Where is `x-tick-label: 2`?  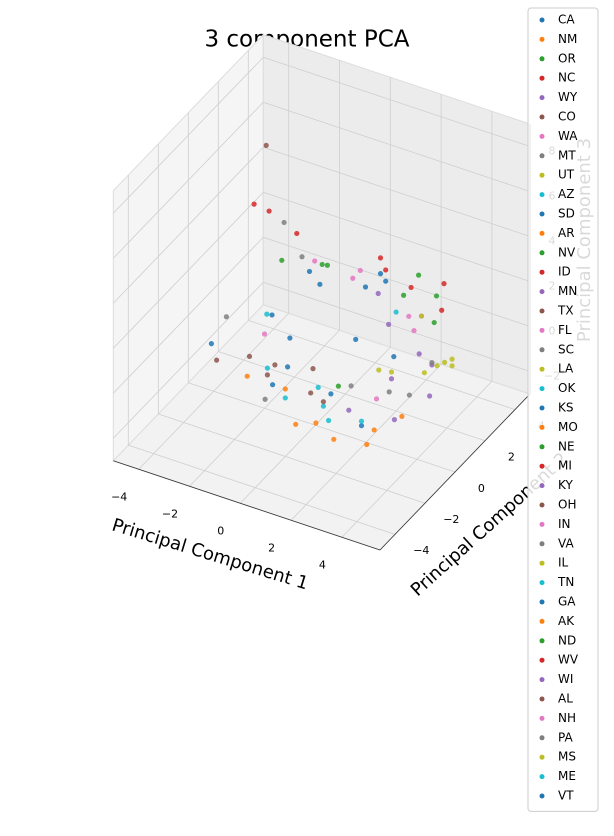 x-tick-label: 2 is located at coordinates (271, 548).